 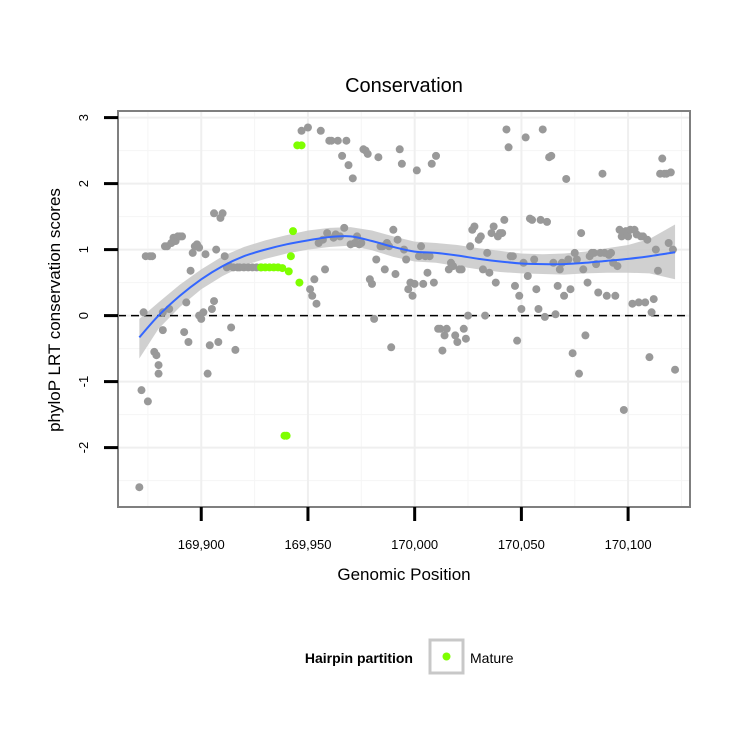 I want to click on legend-label-mature: Mature, so click(x=492, y=658).